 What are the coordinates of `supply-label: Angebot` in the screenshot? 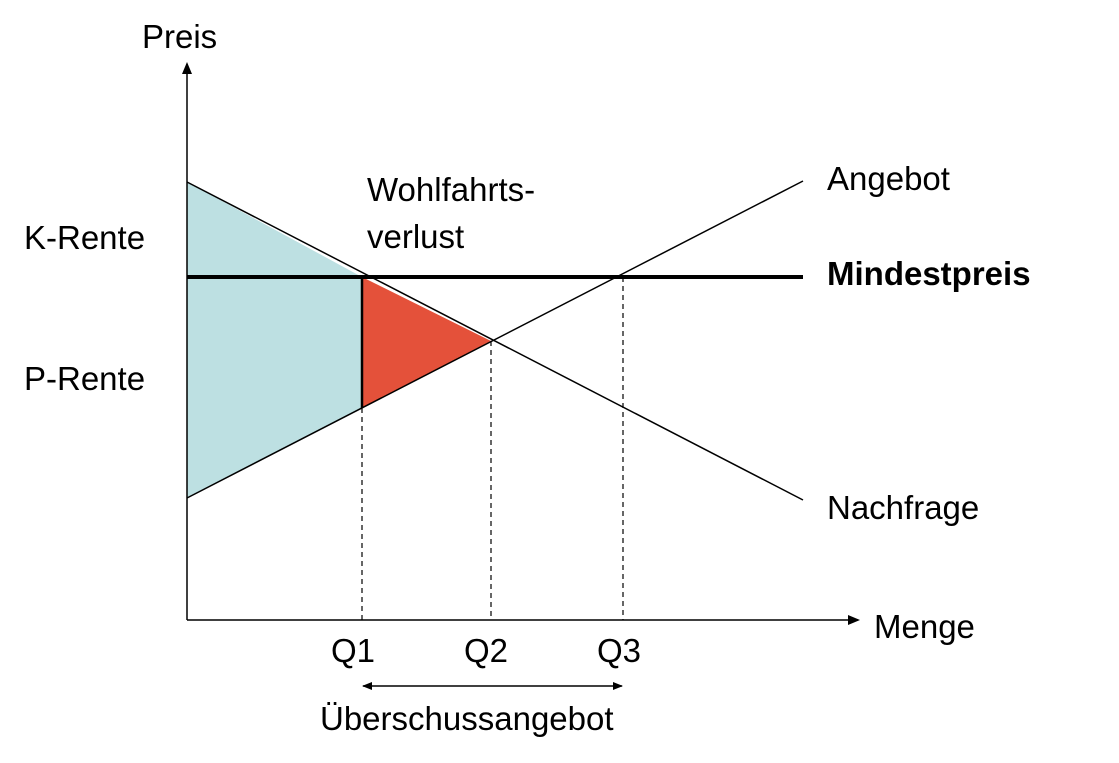 It's located at (888, 178).